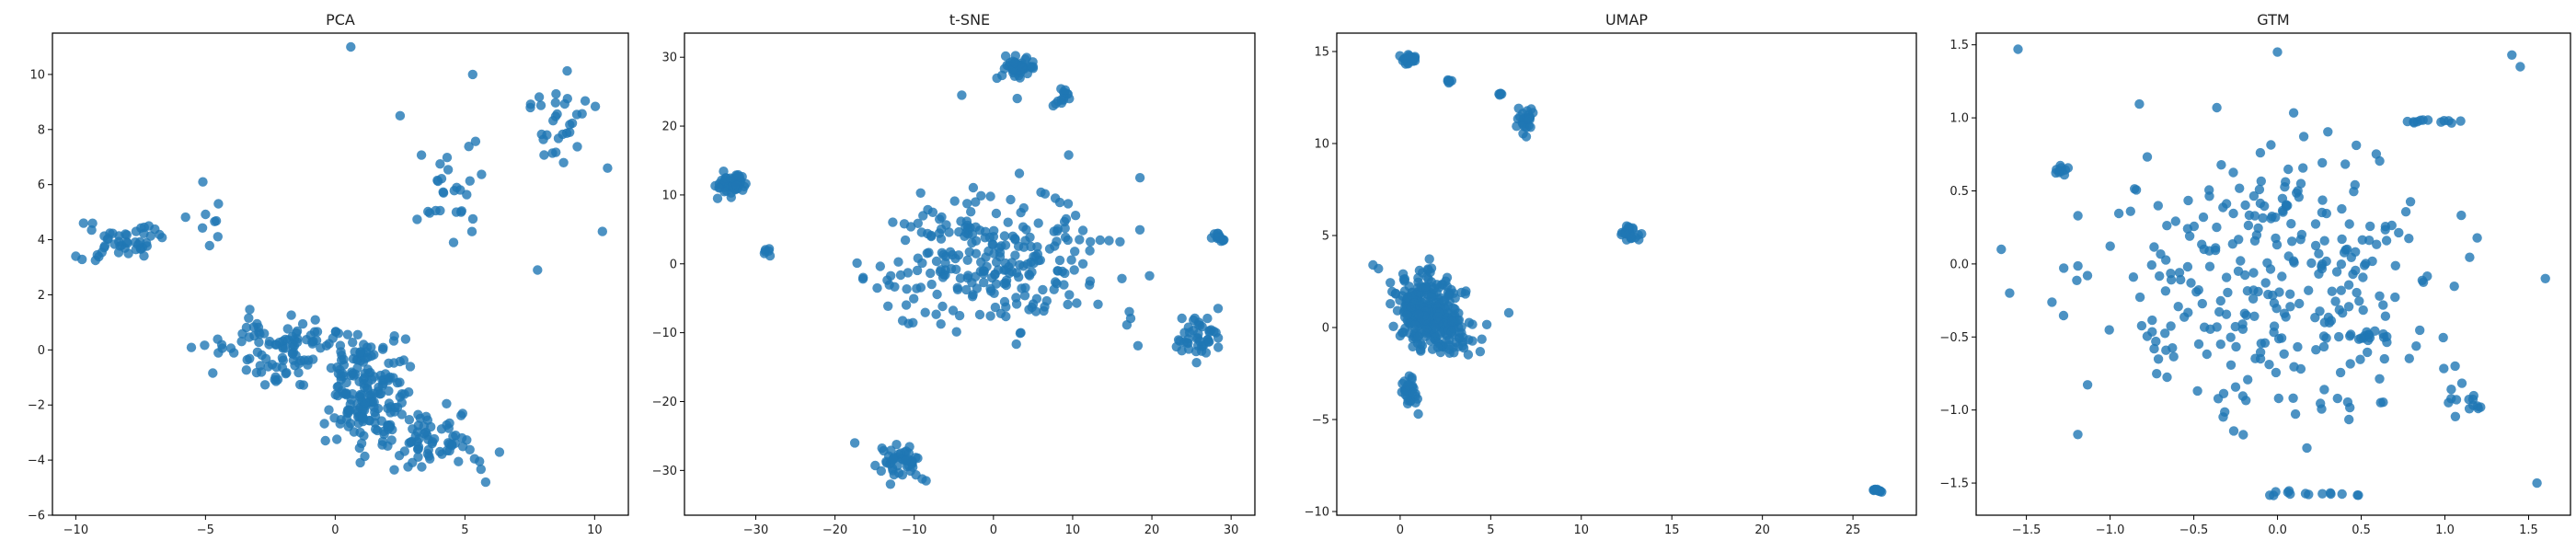 Image resolution: width=2576 pixels, height=552 pixels. What do you see at coordinates (970, 20) in the screenshot?
I see `panel-title-tsne: t-SNE` at bounding box center [970, 20].